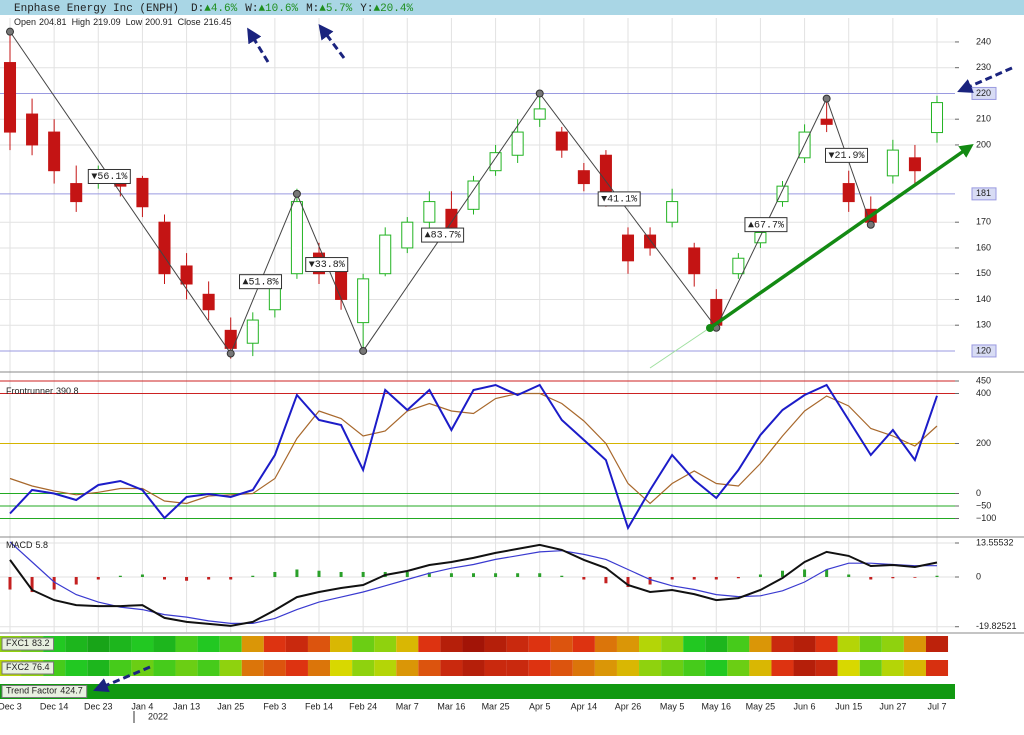  What do you see at coordinates (841, 236) in the screenshot?
I see `trend-arrow` at bounding box center [841, 236].